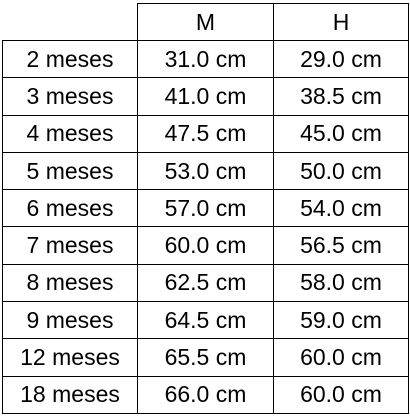  I want to click on table-row: 18 meses 66.0 cm 60.0 cm, so click(205, 394).